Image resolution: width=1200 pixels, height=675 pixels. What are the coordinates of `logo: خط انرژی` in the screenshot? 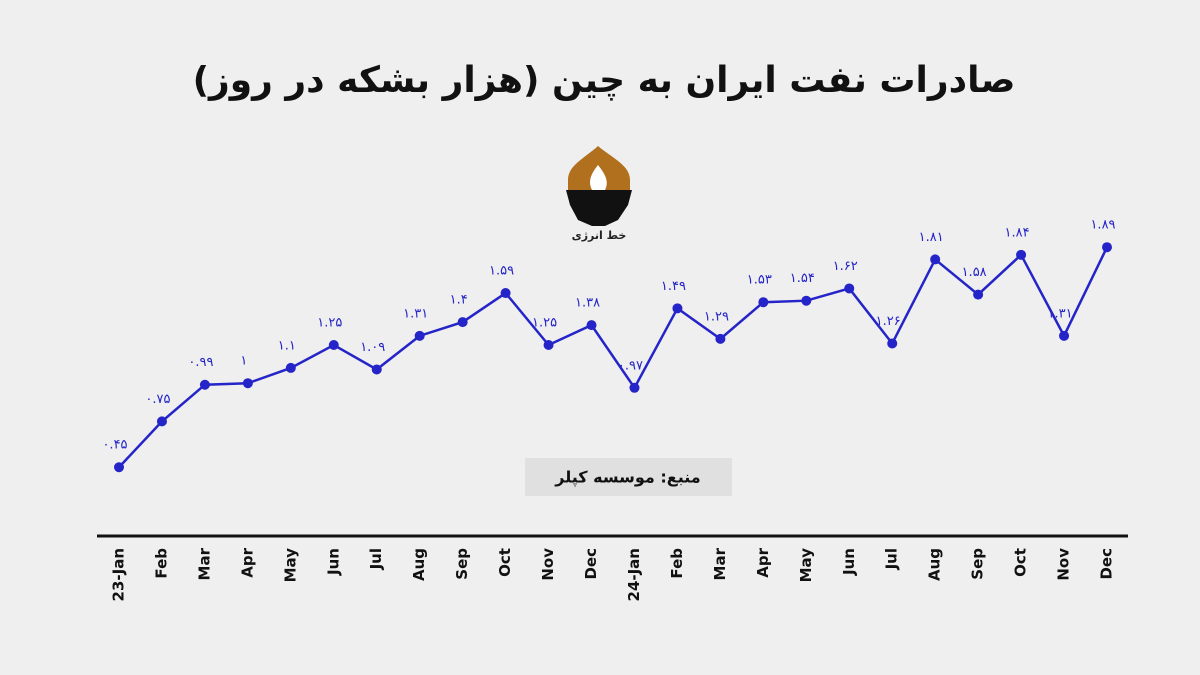 It's located at (599, 194).